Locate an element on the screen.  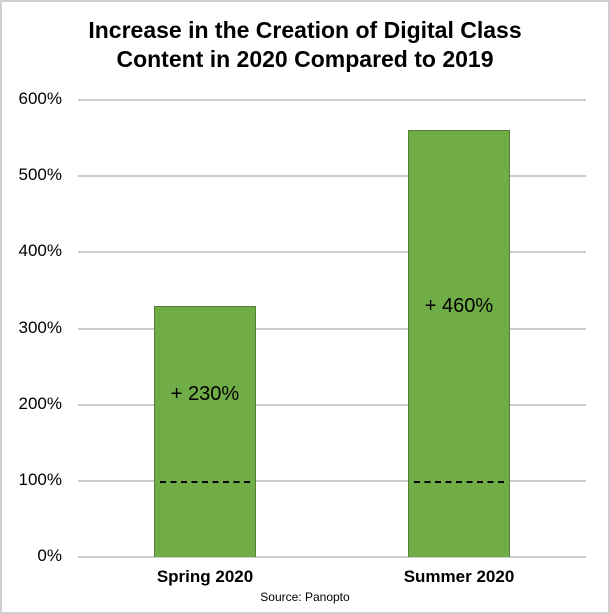
bar-data-label: + 230% is located at coordinates (205, 393).